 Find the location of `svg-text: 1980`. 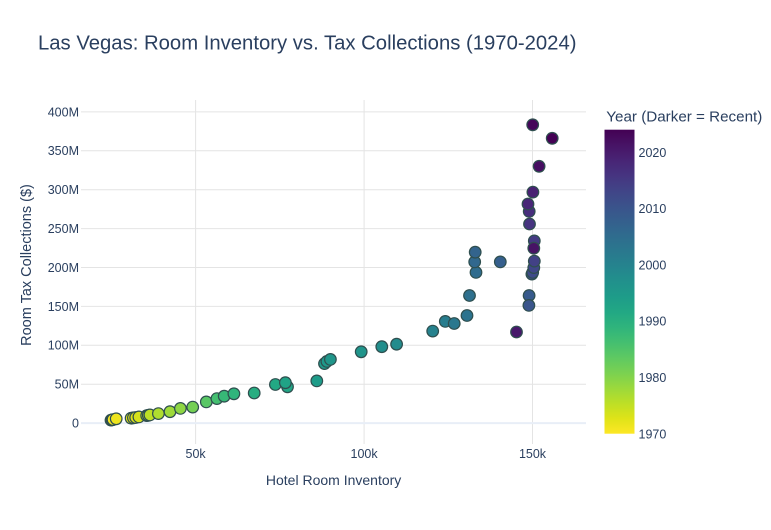

svg-text: 1980 is located at coordinates (653, 378).